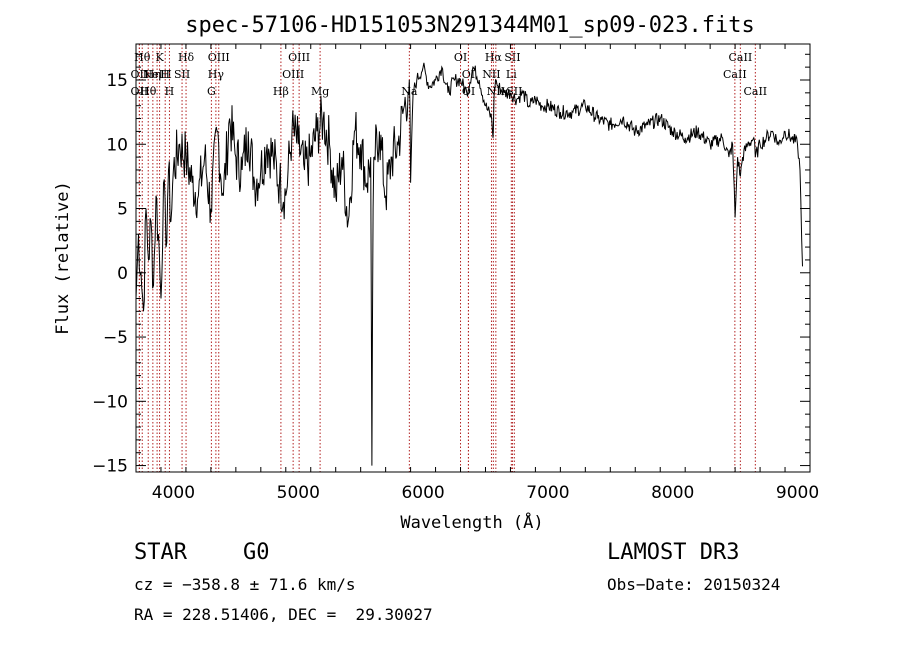  Describe the element at coordinates (117, 145) in the screenshot. I see `y-tick-label: 10` at that location.